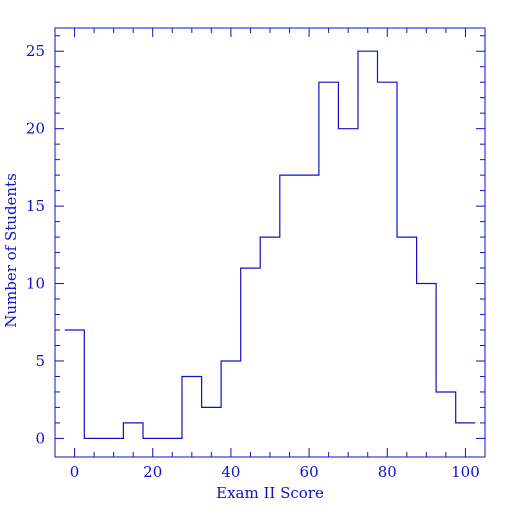 This screenshot has height=512, width=512. I want to click on y-tick-label: 20, so click(35, 129).